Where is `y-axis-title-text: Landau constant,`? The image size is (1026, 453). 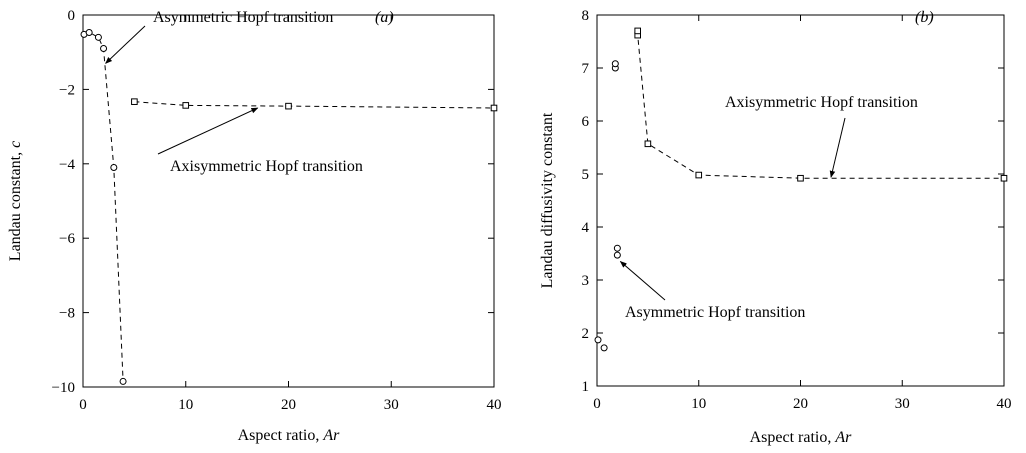 y-axis-title-text: Landau constant, is located at coordinates (15, 204).